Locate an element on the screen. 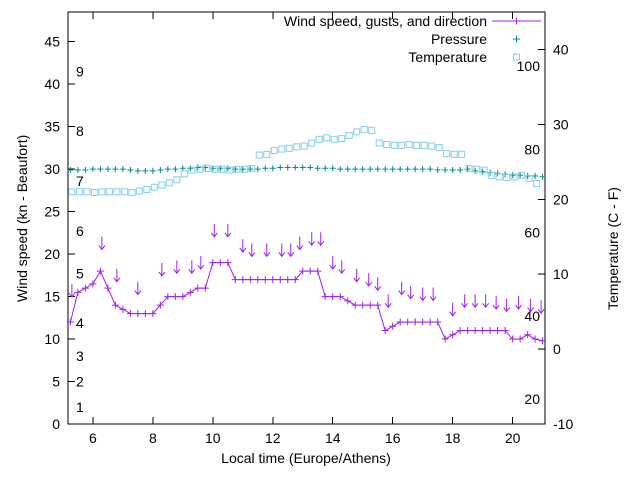 The width and height of the screenshot is (640, 480). x-tick-label: 18 is located at coordinates (453, 438).